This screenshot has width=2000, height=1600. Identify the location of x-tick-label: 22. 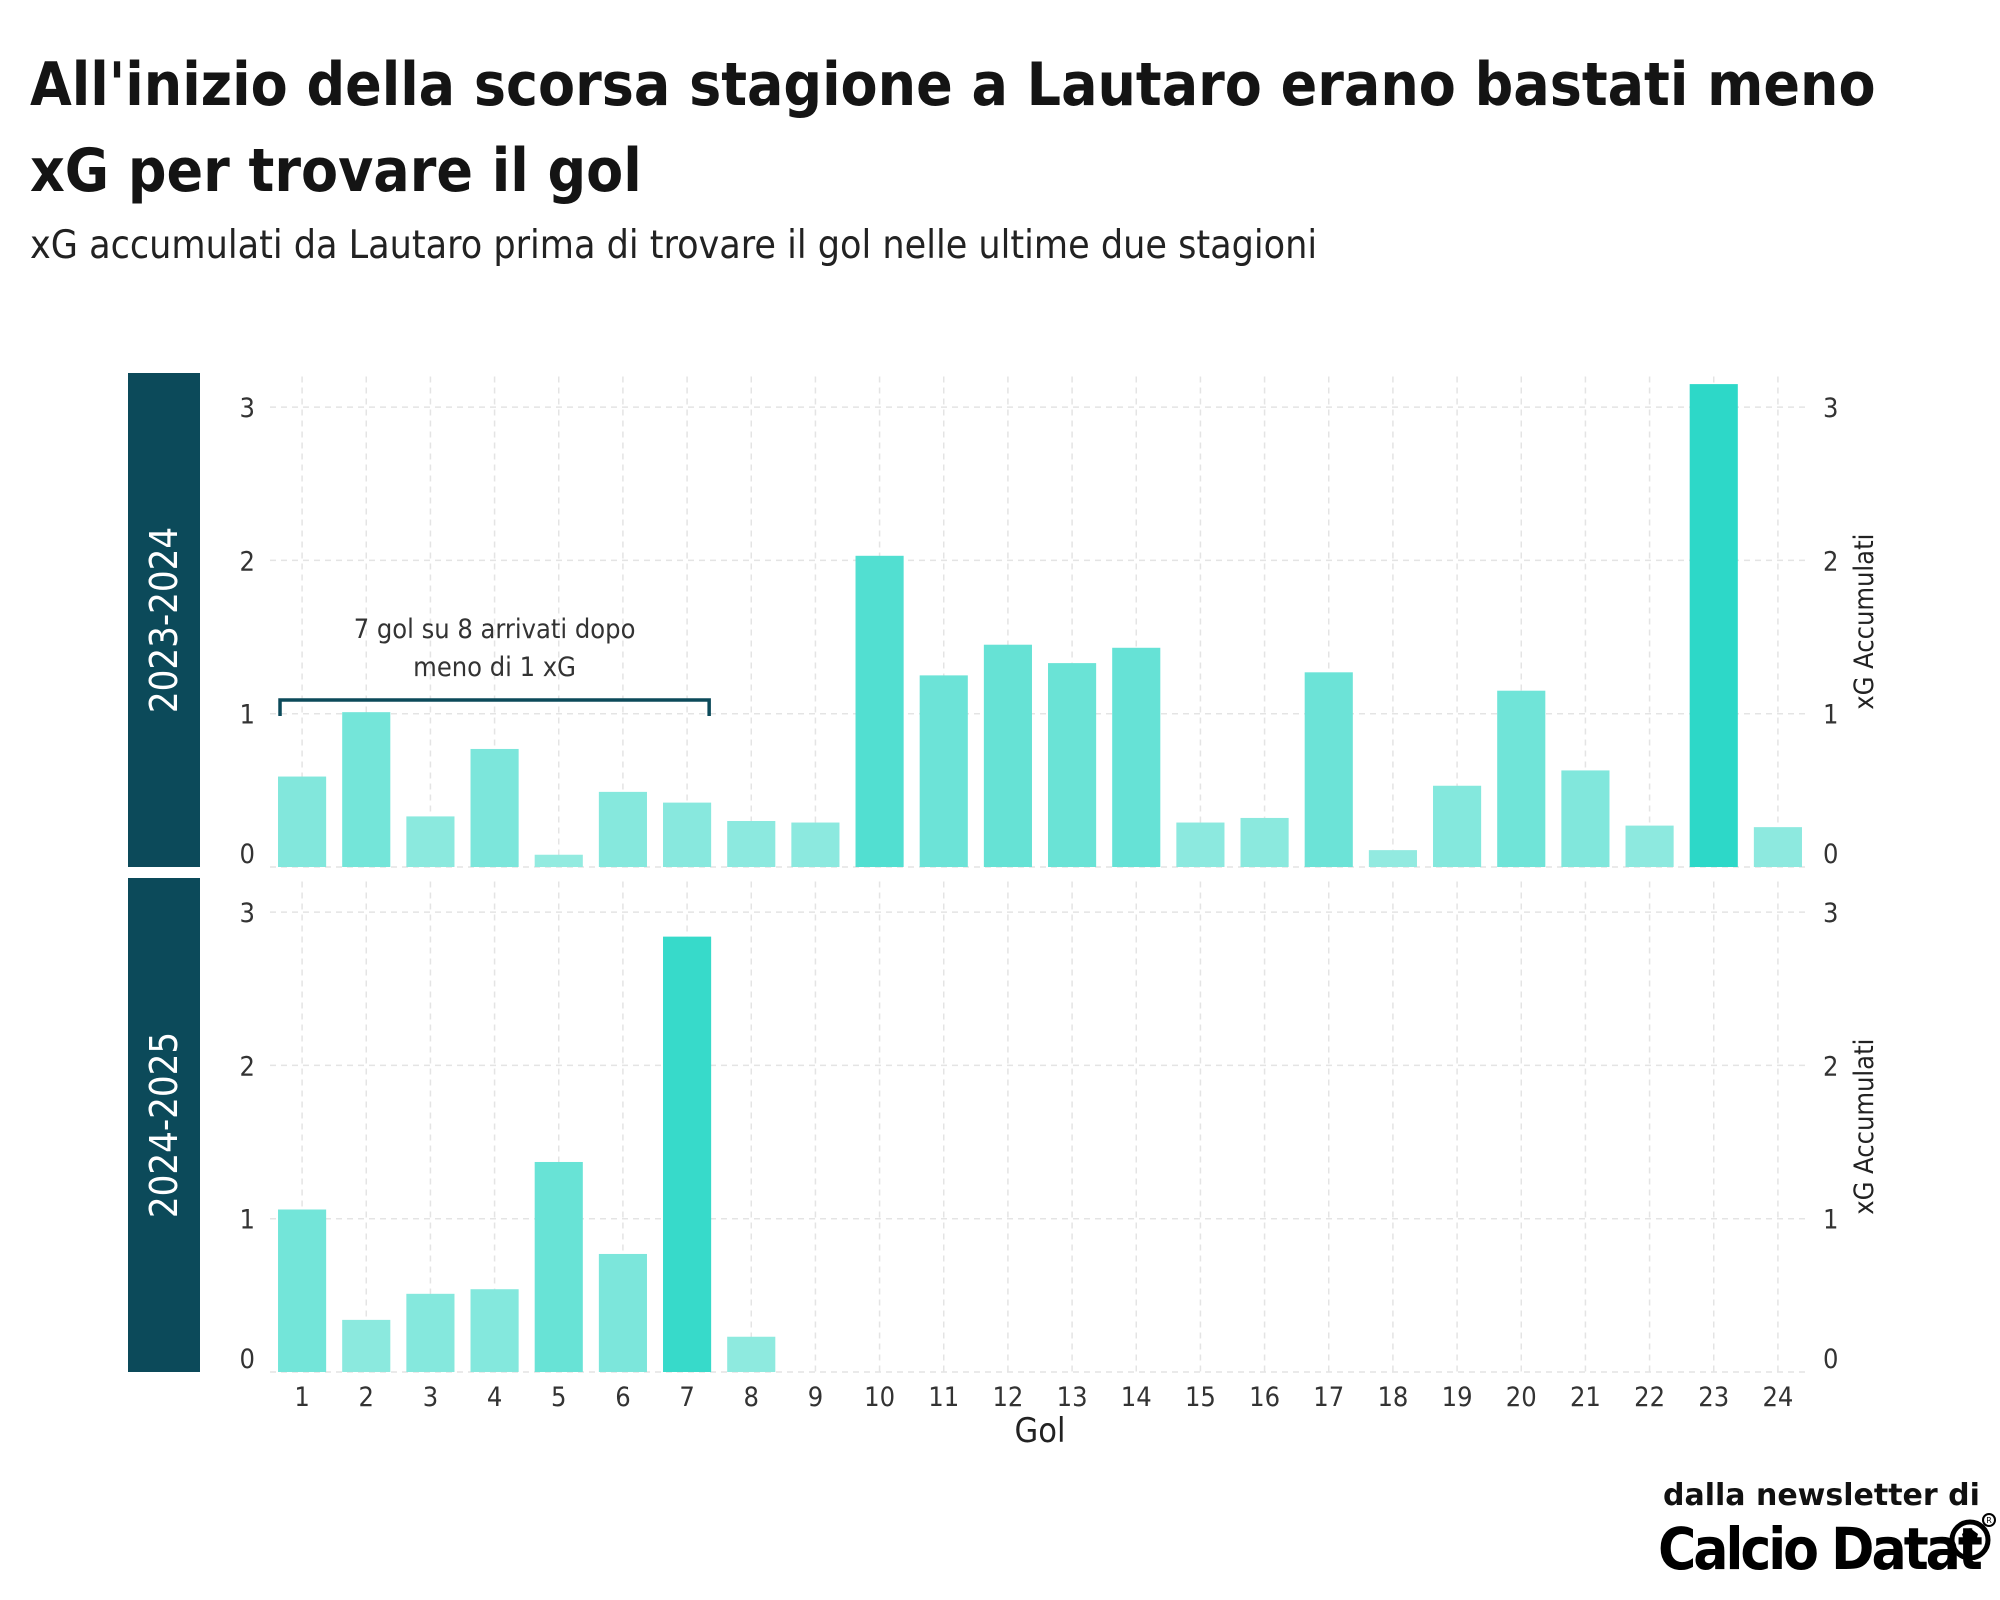
(1649, 1397).